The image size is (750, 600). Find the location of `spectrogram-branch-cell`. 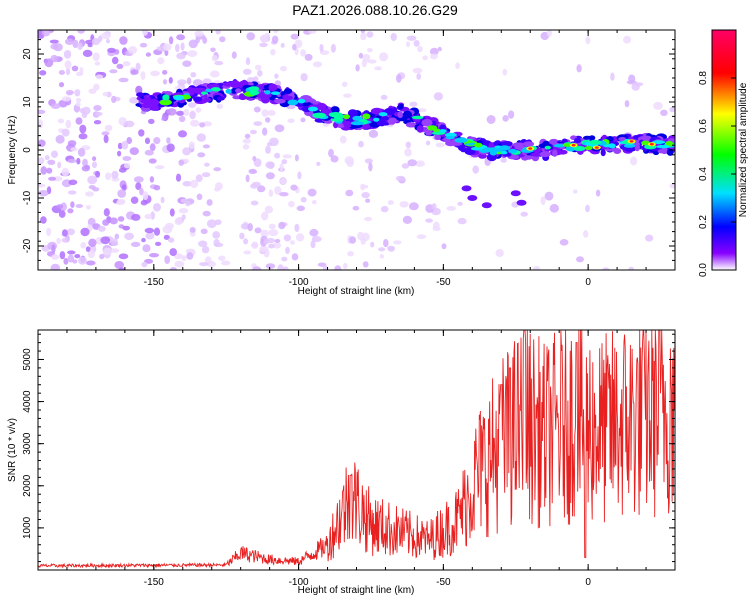

spectrogram-branch-cell is located at coordinates (486, 205).